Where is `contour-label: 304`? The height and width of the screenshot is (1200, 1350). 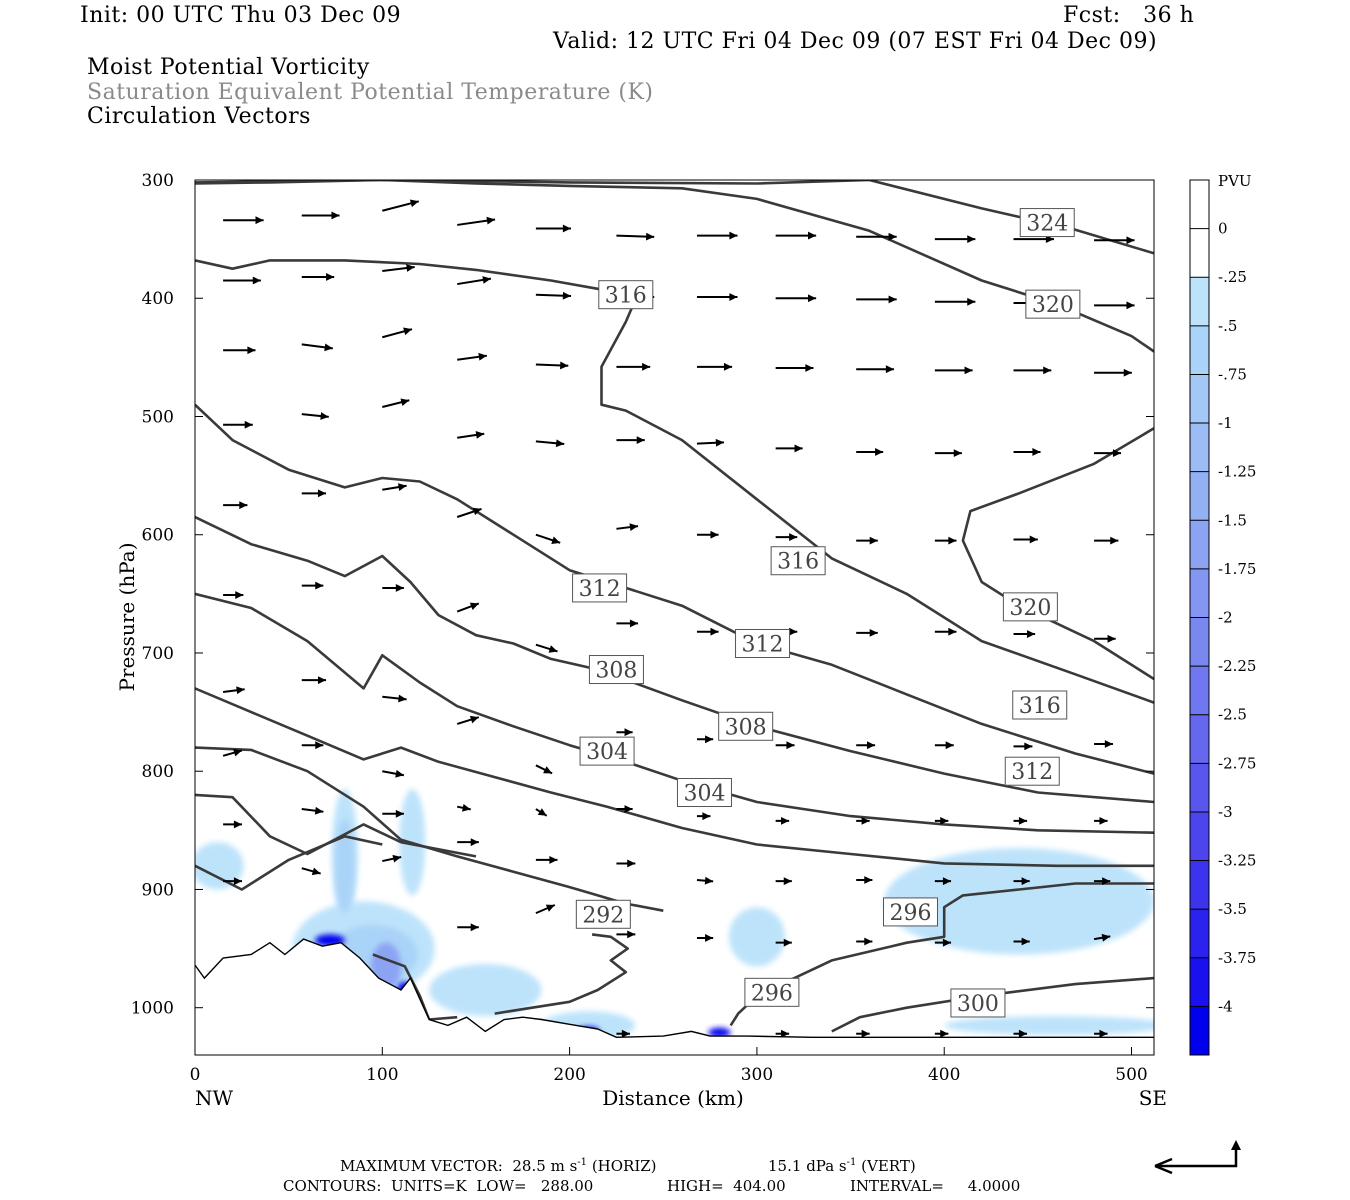
contour-label: 304 is located at coordinates (607, 751).